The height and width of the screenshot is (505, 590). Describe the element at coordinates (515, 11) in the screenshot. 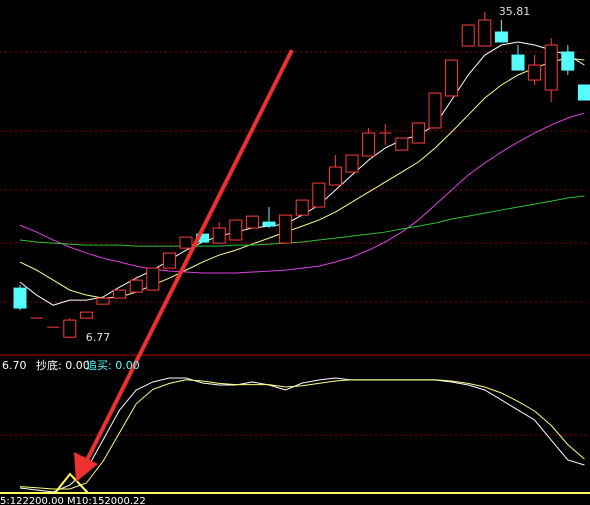

I see `max-label: 35.81` at that location.